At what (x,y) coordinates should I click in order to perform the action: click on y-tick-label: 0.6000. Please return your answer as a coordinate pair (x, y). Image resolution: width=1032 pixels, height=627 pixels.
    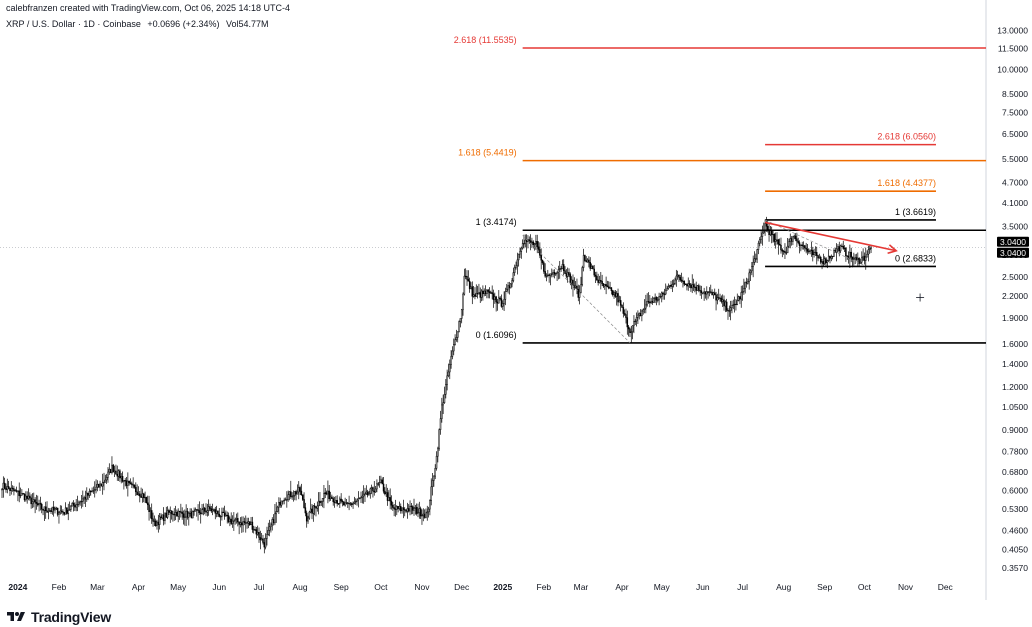
    Looking at the image, I should click on (1015, 491).